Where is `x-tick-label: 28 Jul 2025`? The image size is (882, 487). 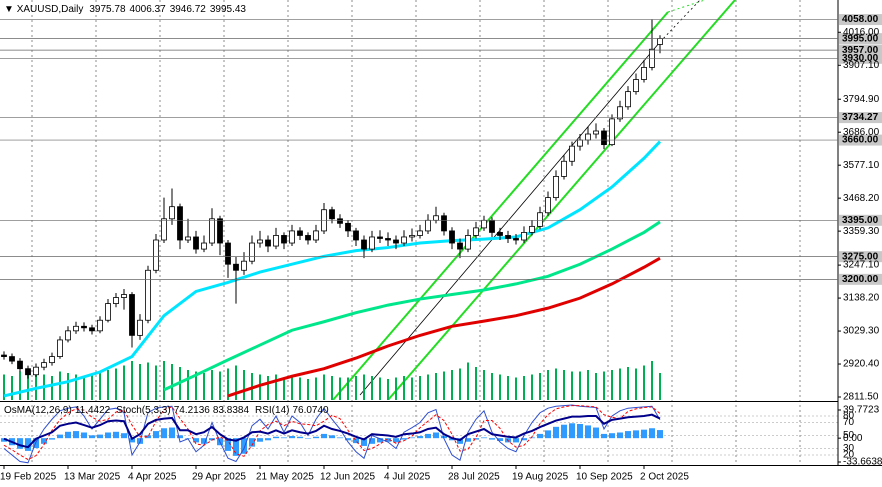
x-tick-label: 28 Jul 2025 is located at coordinates (474, 477).